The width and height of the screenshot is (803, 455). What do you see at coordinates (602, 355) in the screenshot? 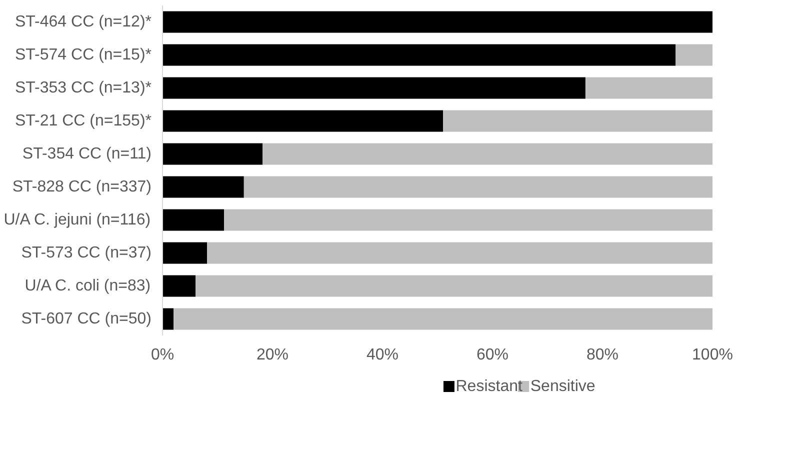
I see `x-tick-label: 80%` at bounding box center [602, 355].